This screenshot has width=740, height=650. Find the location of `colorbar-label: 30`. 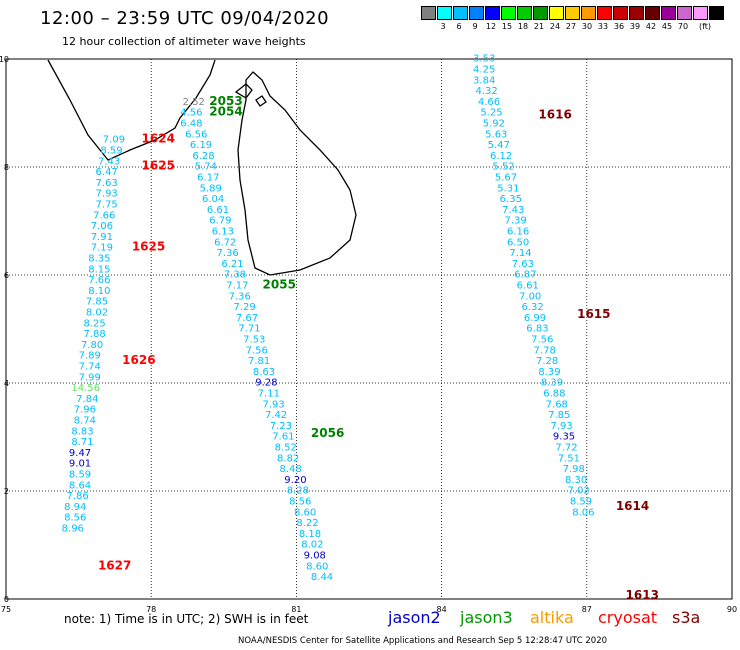

colorbar-label: 30 is located at coordinates (587, 26).